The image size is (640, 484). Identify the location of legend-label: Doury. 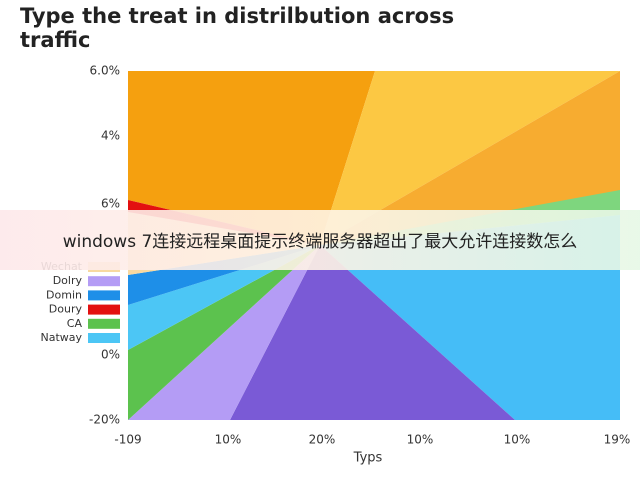
(66, 309).